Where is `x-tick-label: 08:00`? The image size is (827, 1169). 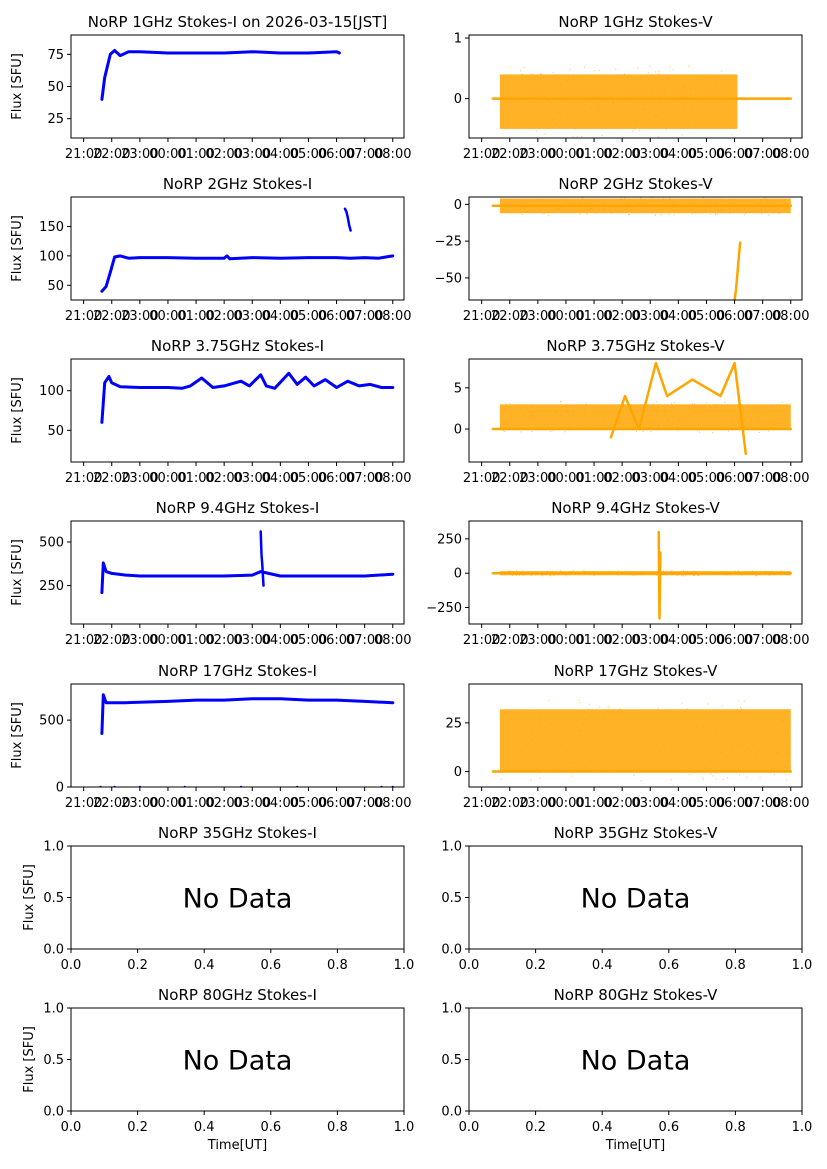 x-tick-label: 08:00 is located at coordinates (392, 478).